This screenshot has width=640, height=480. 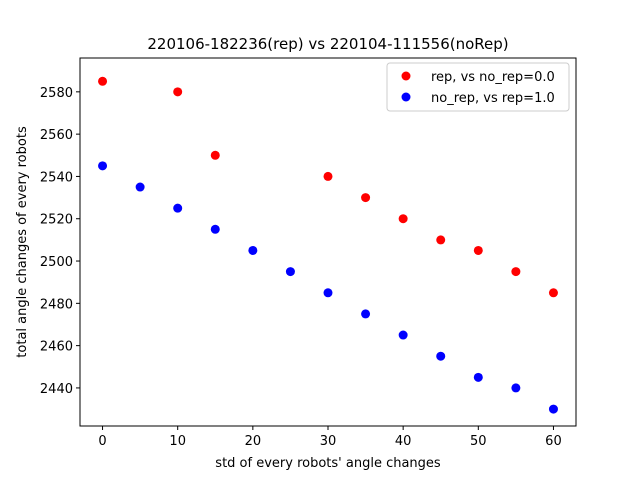 What do you see at coordinates (493, 77) in the screenshot?
I see `legend-label-rep: rep, vs no_rep=0.0` at bounding box center [493, 77].